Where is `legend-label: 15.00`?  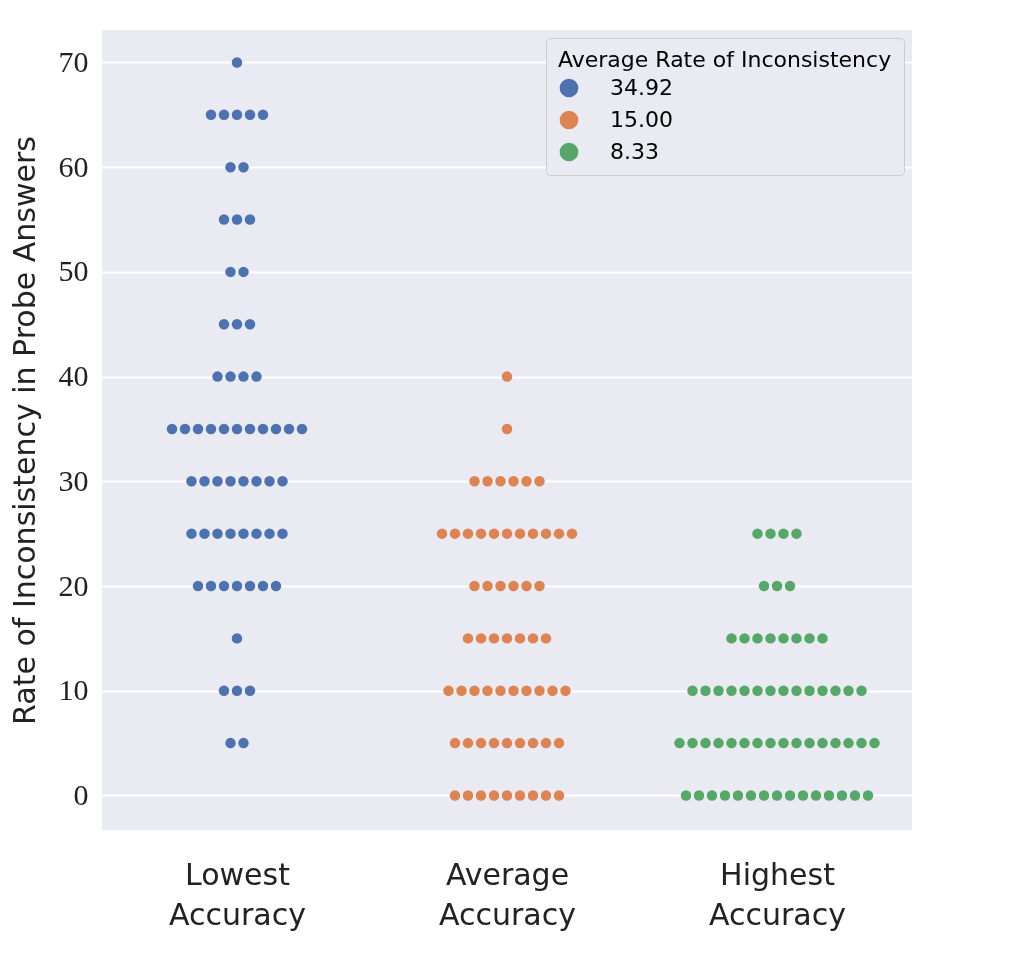 legend-label: 15.00 is located at coordinates (641, 119).